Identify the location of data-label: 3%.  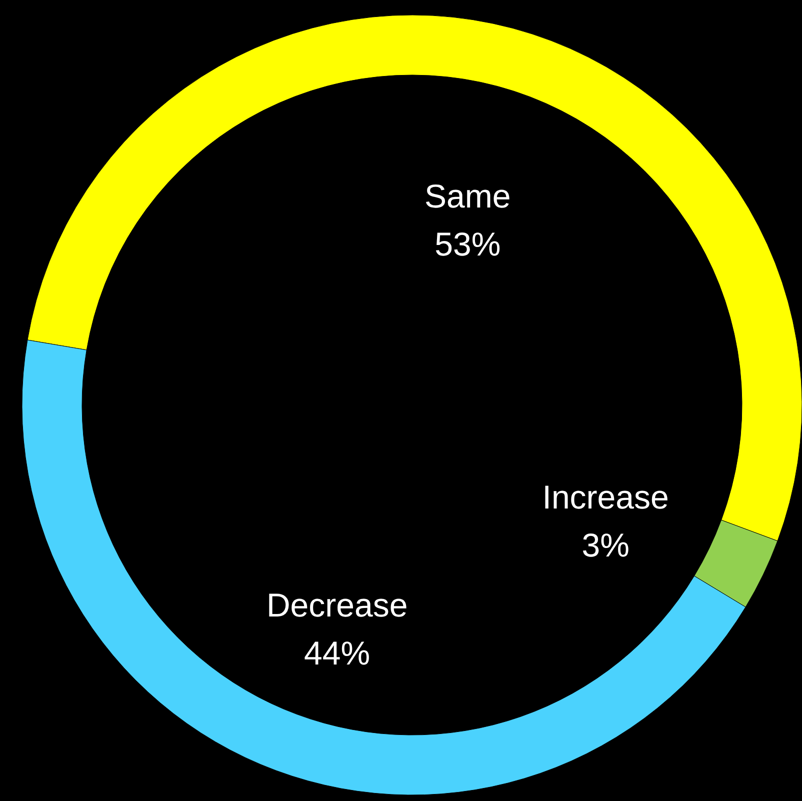
(606, 545).